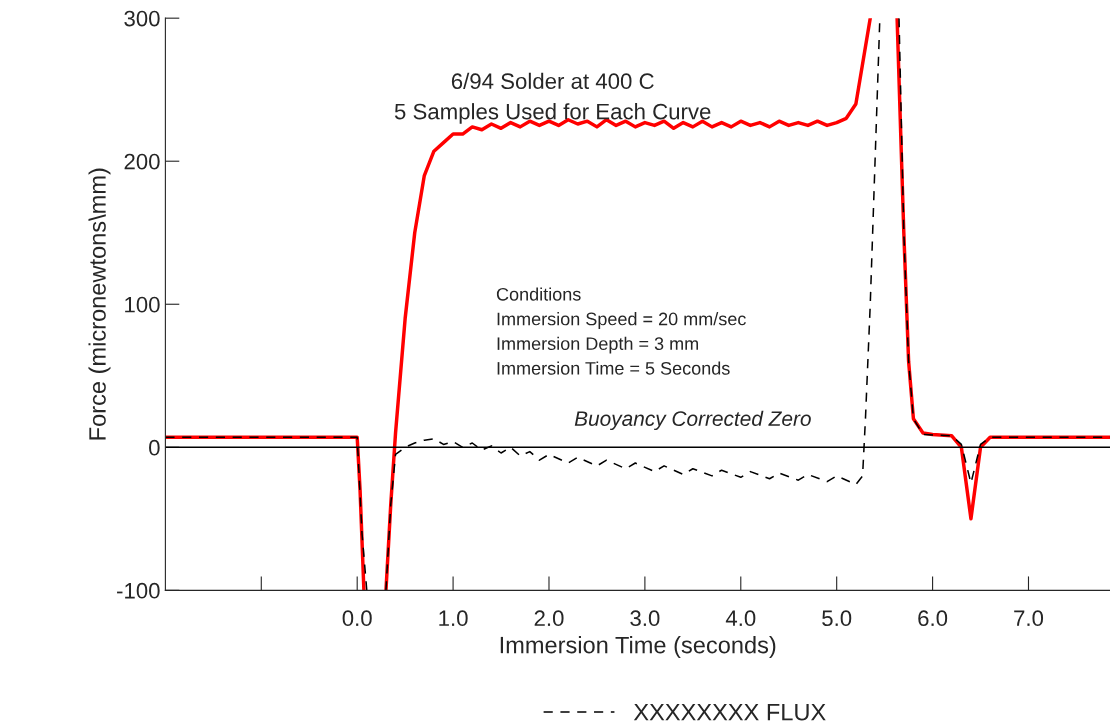 Image resolution: width=1110 pixels, height=727 pixels. I want to click on y-tick-label: 300, so click(142, 18).